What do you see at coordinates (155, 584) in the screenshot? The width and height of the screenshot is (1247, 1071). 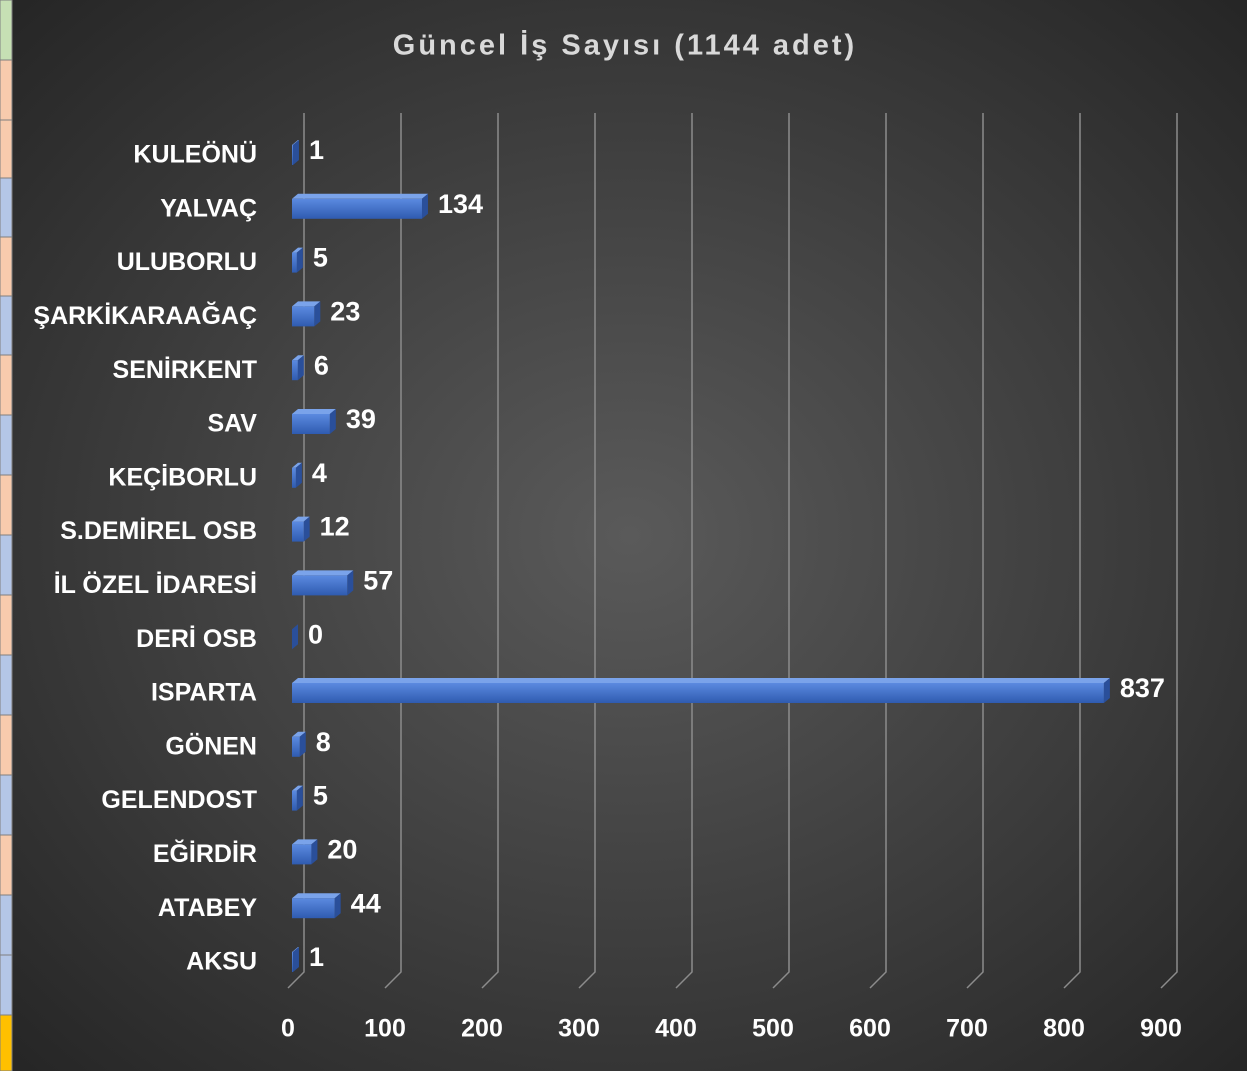 I see `y-tick-label: İL ÖZEL İDARESİ` at bounding box center [155, 584].